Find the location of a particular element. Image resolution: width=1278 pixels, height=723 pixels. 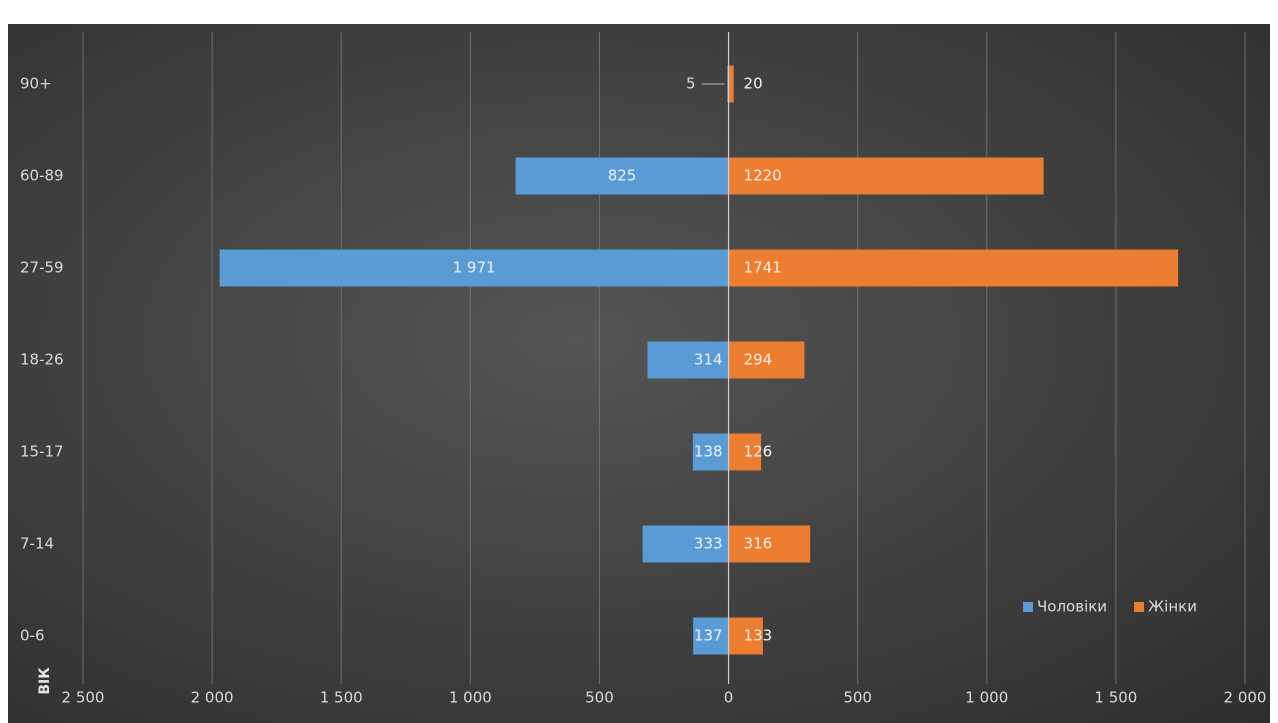

legend-label-cholovіky: Чоловіки is located at coordinates (1072, 607).